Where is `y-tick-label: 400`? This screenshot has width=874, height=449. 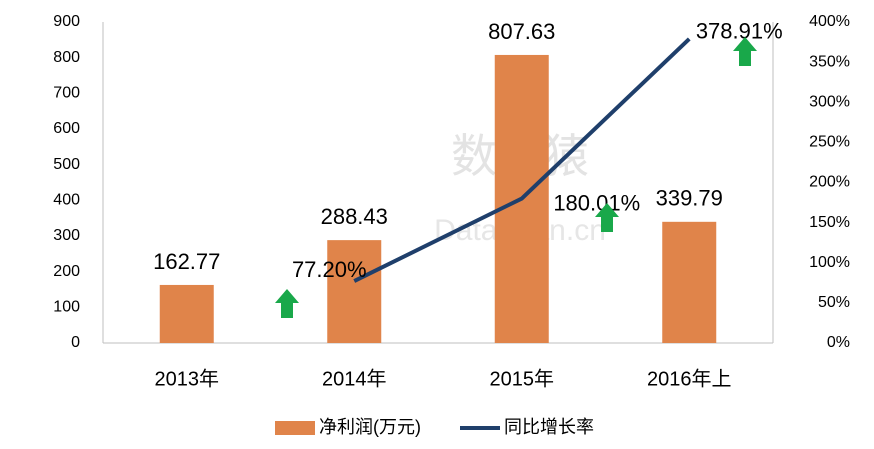
y-tick-label: 400 is located at coordinates (66, 200).